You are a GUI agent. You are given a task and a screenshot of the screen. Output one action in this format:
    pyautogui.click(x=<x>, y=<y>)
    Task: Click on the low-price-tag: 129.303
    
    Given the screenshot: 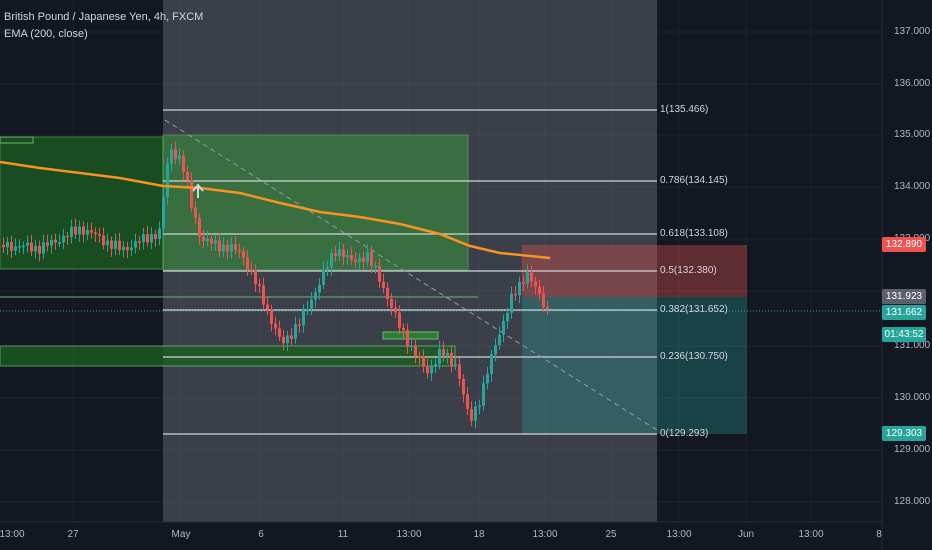 What is the action you would take?
    pyautogui.click(x=904, y=433)
    